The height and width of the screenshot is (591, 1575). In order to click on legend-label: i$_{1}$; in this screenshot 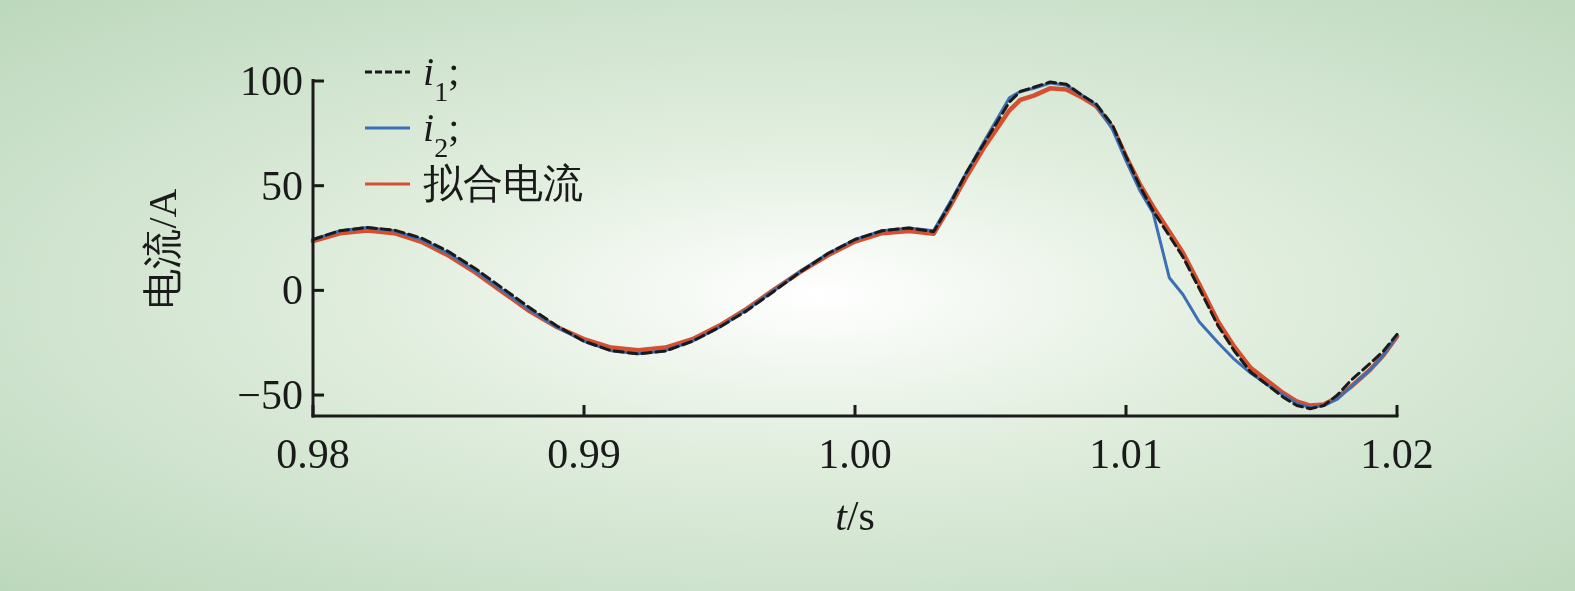, I will do `click(441, 78)`.